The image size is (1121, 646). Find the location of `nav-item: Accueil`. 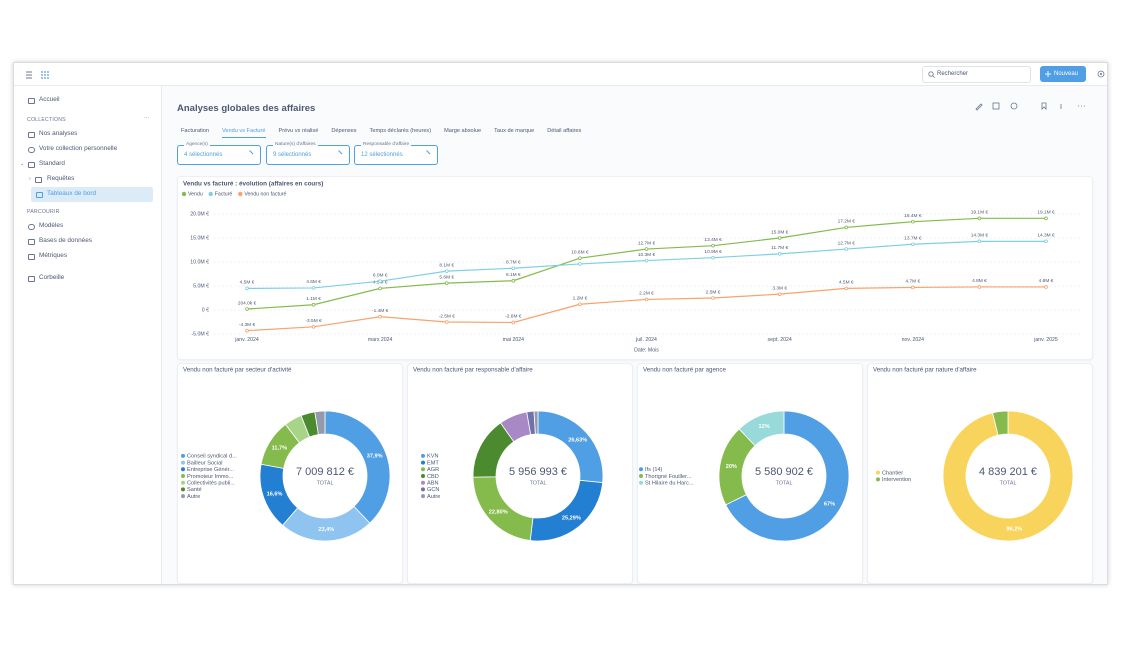

nav-item: Accueil is located at coordinates (49, 99).